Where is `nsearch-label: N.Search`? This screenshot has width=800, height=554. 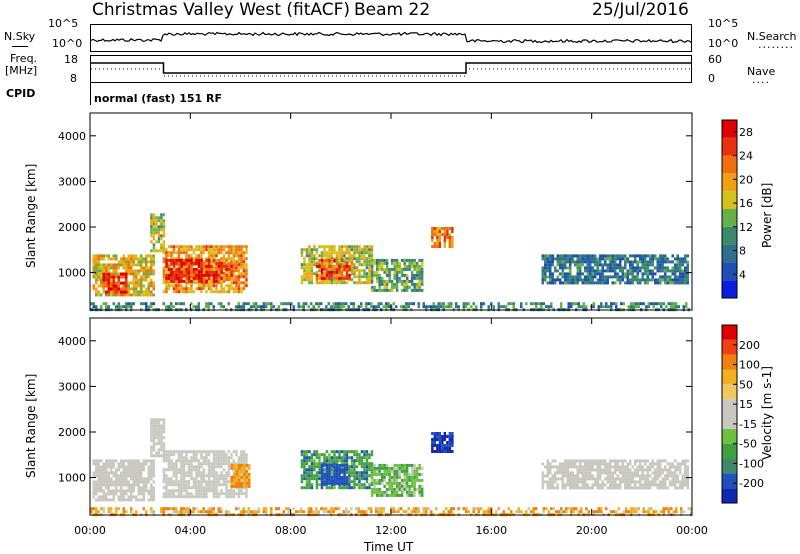 nsearch-label: N.Search is located at coordinates (772, 36).